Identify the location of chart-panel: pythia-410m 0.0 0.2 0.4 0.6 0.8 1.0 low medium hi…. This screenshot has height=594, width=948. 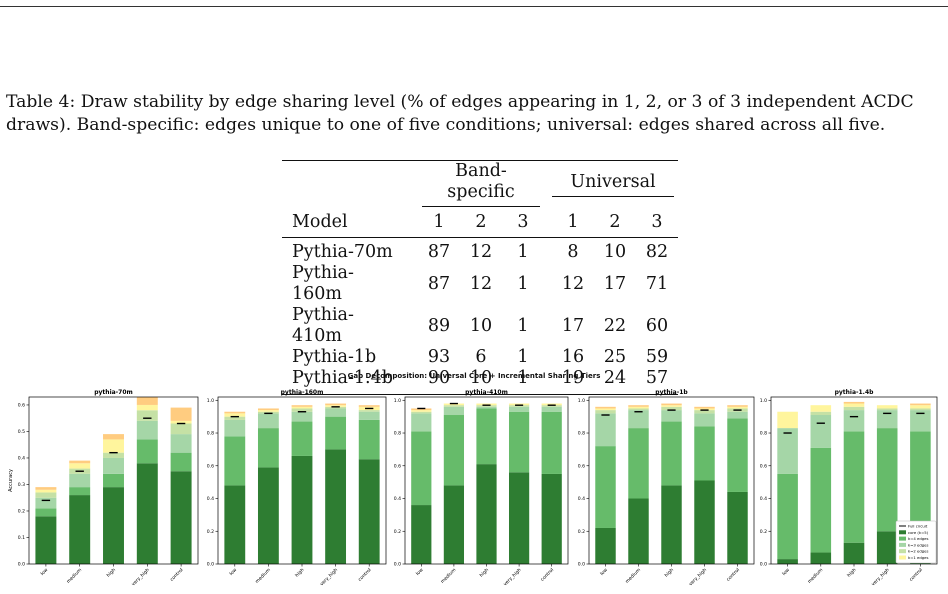
(481, 488).